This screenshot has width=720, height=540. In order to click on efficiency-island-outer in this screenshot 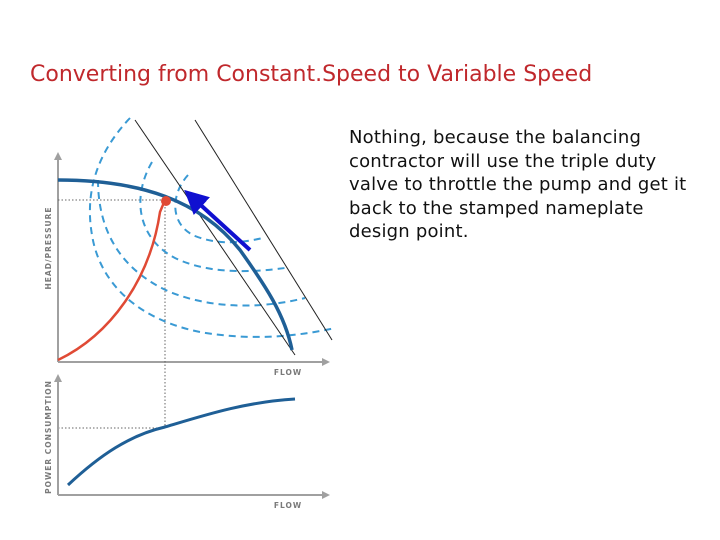, I will do `click(212, 227)`.